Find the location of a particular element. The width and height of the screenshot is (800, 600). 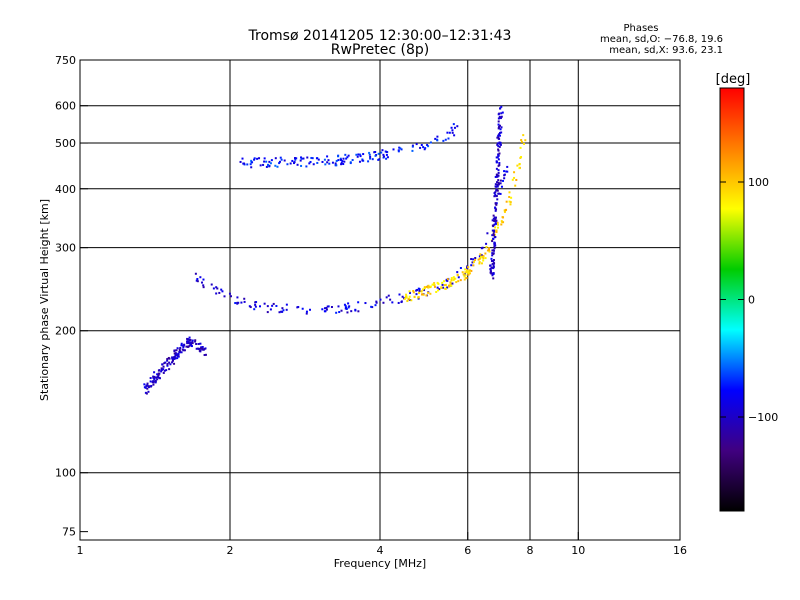

chart-subtitle: RwPretec (8p) is located at coordinates (380, 50).